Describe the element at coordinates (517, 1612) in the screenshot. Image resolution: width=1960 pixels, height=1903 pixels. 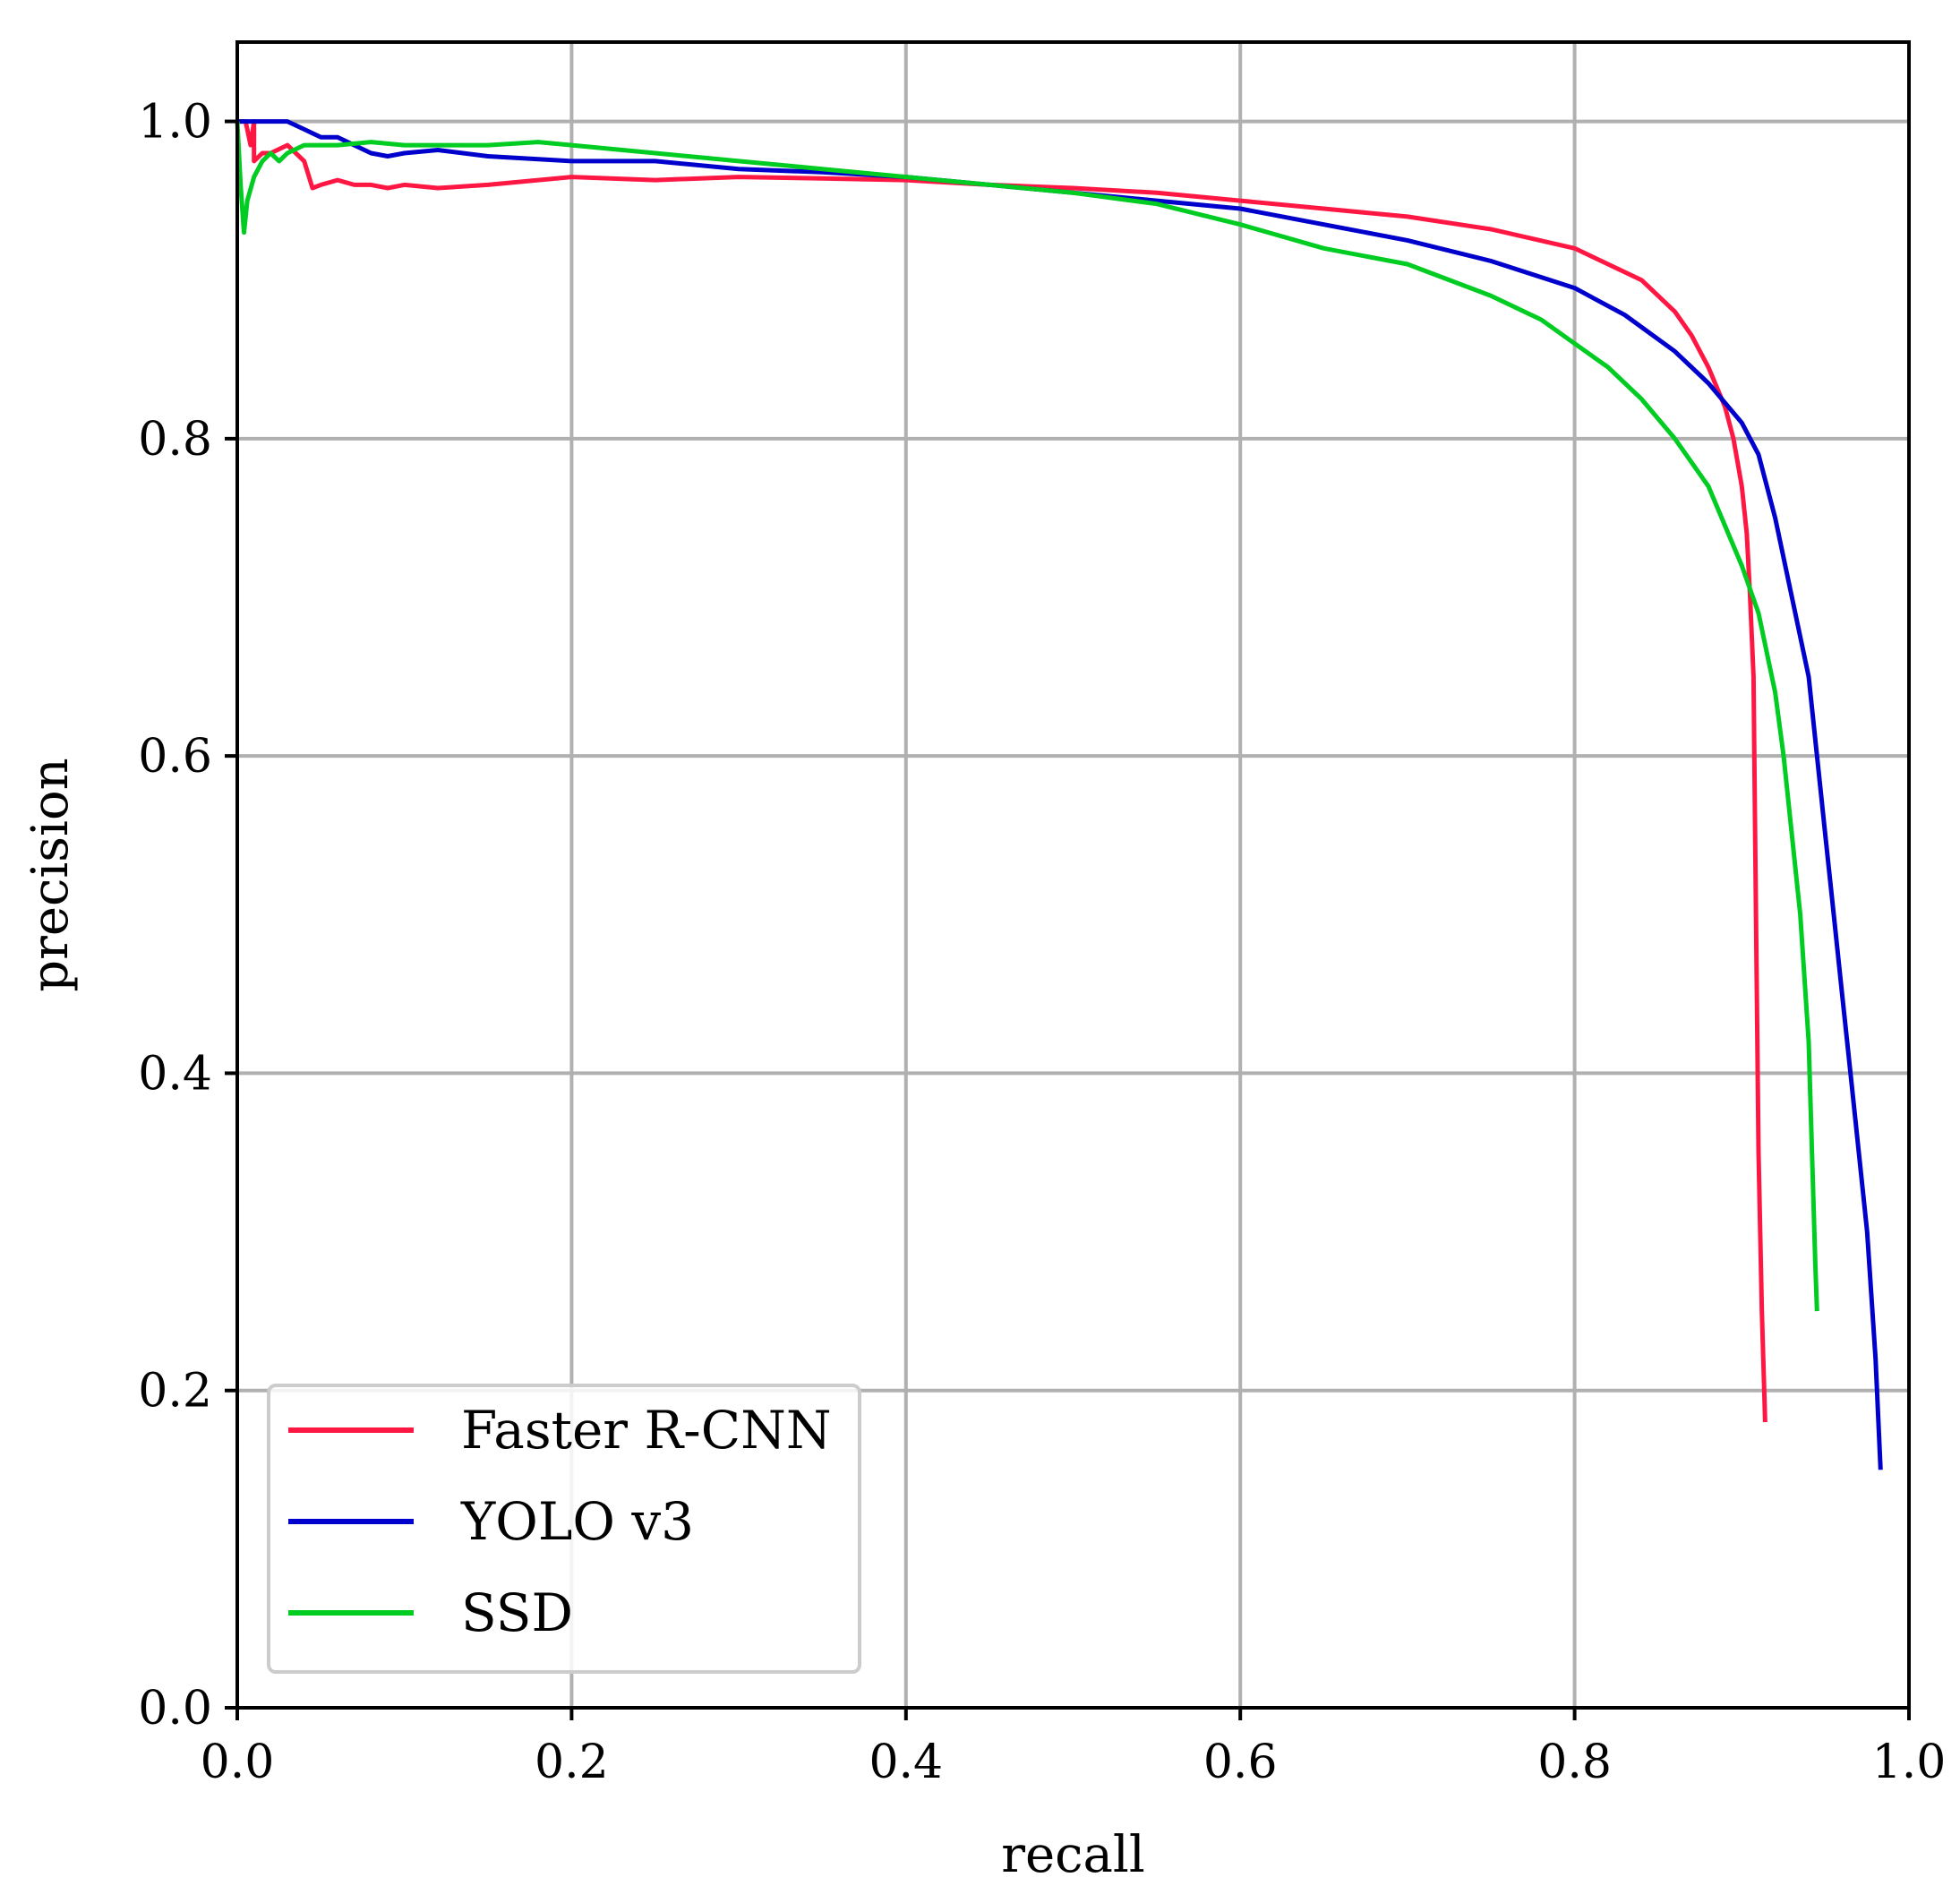
I see `legend-label: SSD` at that location.